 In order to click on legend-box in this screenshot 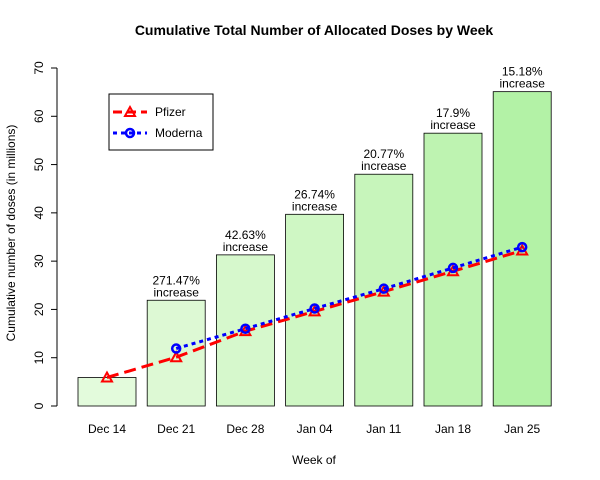, I will do `click(161, 122)`.